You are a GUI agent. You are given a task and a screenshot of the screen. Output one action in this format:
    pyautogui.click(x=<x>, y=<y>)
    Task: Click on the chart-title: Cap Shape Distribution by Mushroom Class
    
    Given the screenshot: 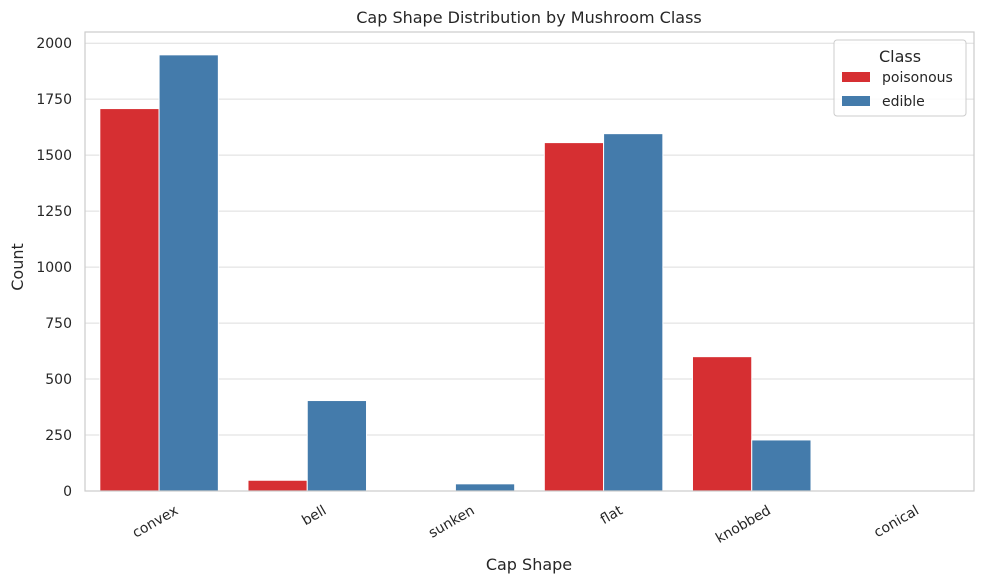 What is the action you would take?
    pyautogui.click(x=529, y=17)
    